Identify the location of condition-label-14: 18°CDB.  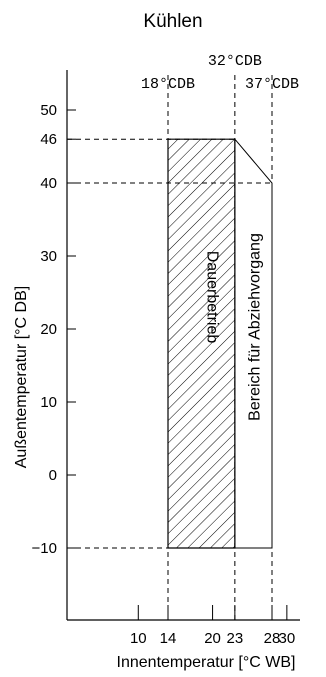
(168, 84).